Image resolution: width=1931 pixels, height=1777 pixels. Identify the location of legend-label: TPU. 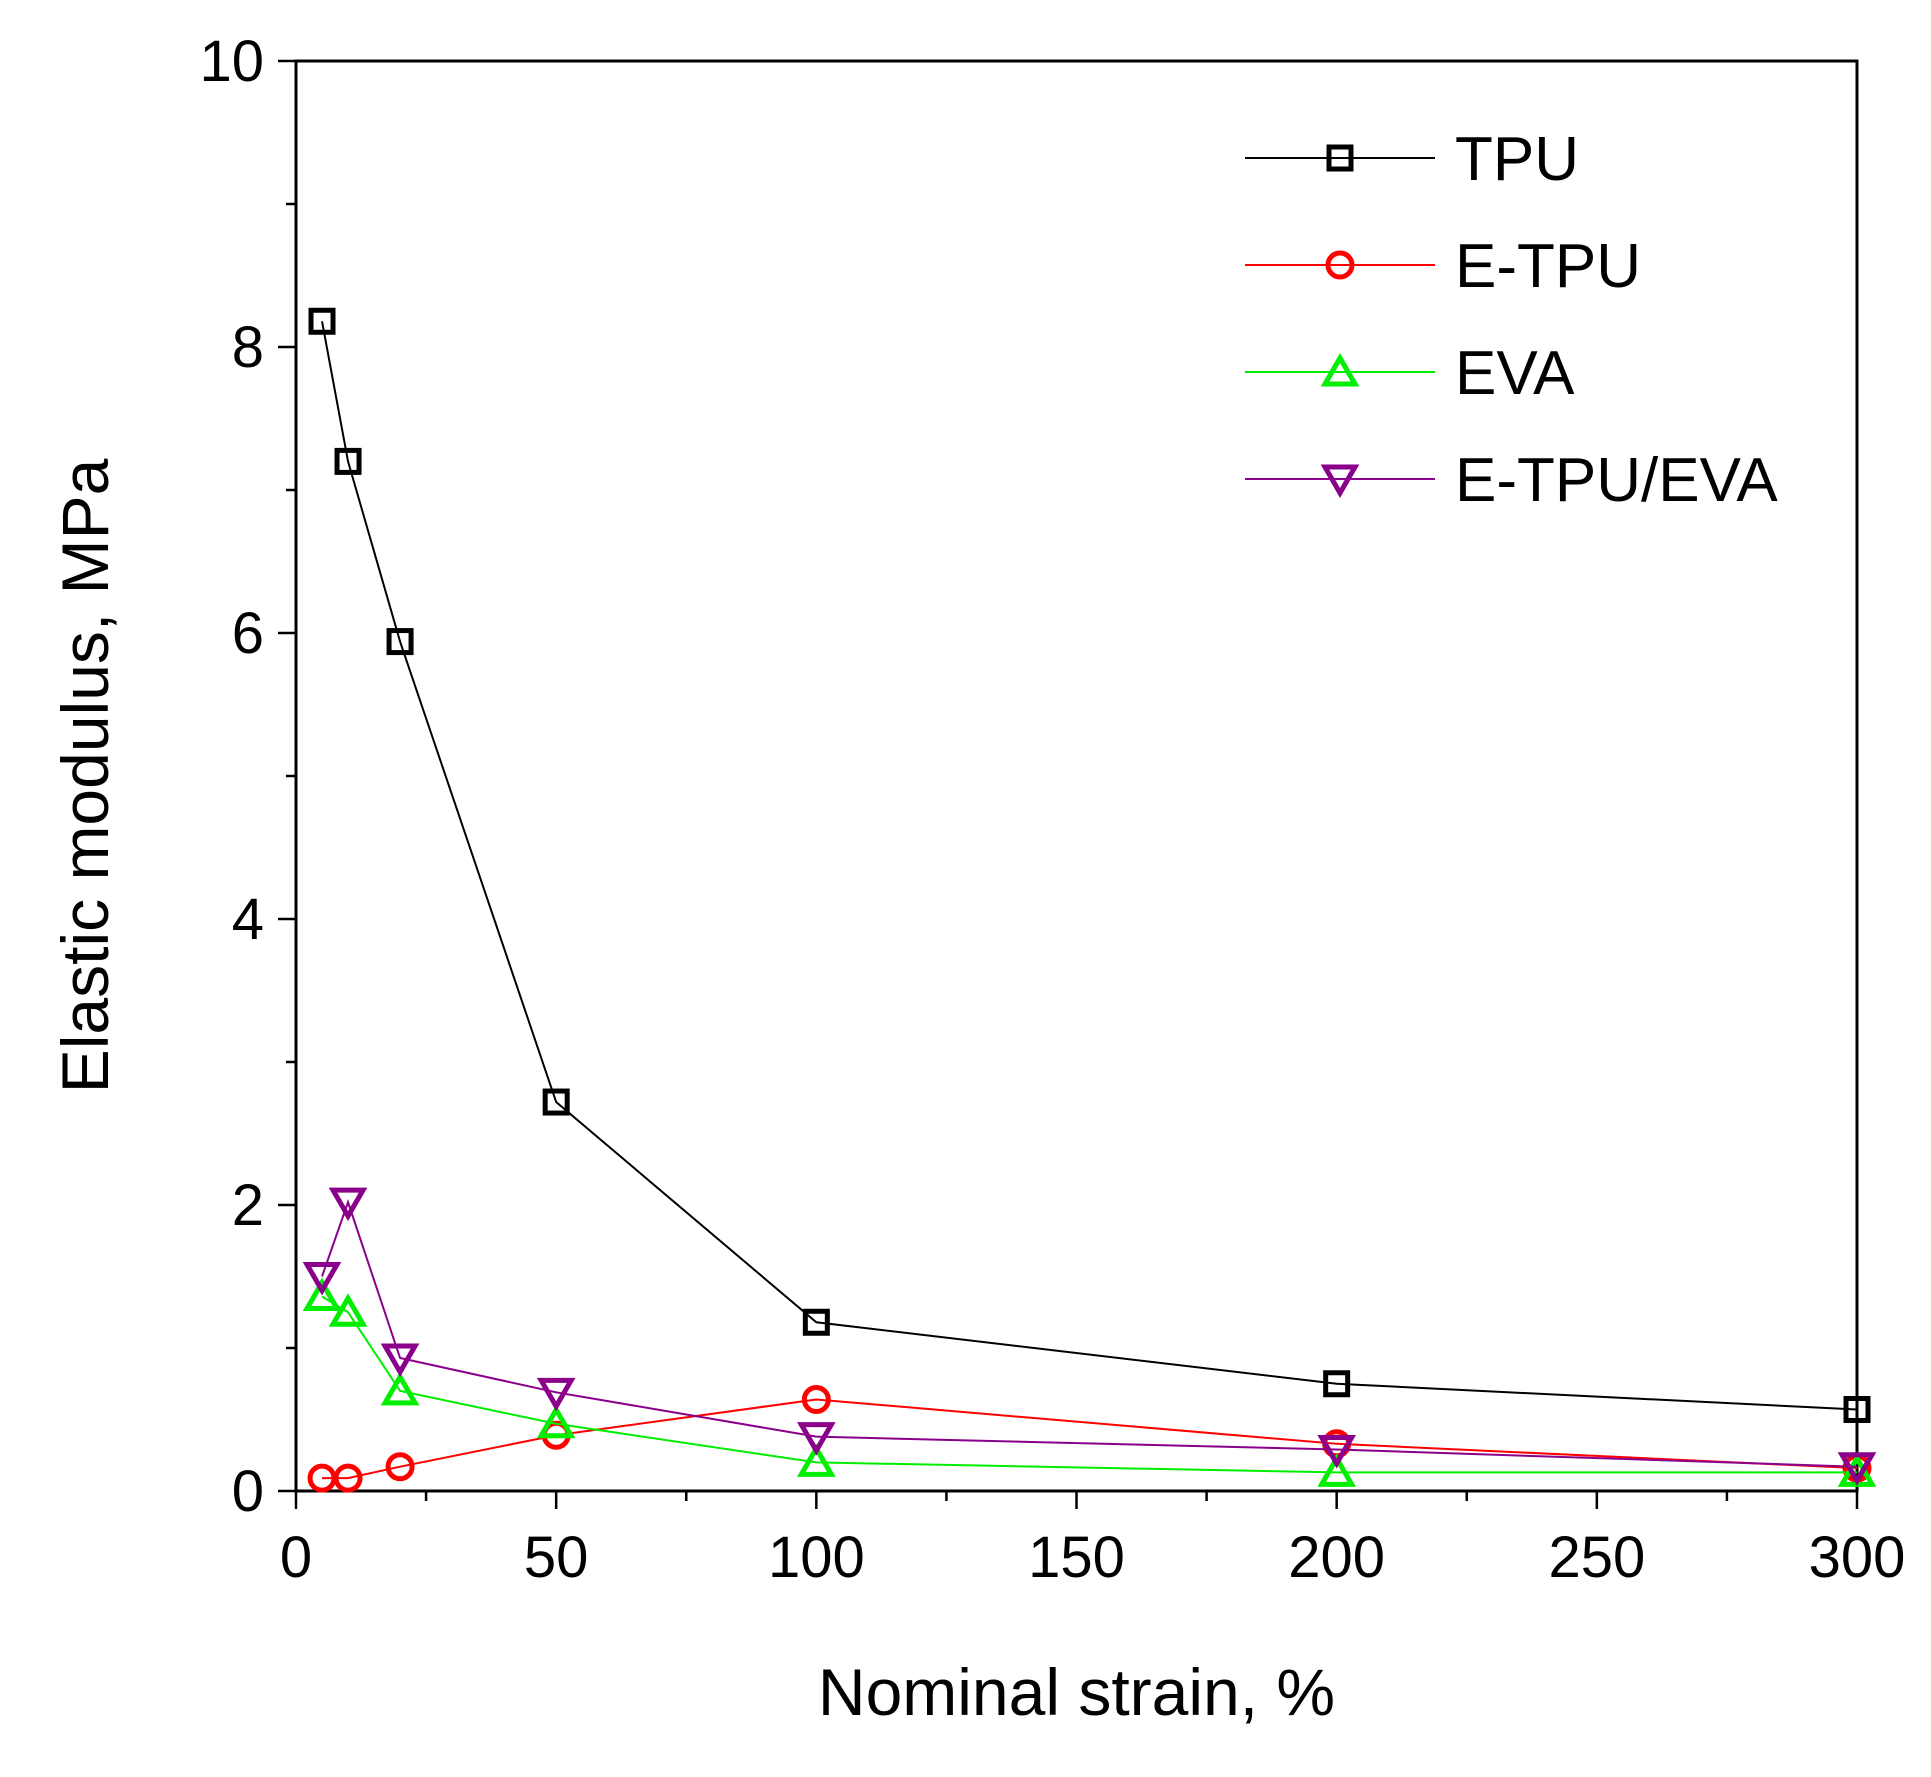
(1517, 159).